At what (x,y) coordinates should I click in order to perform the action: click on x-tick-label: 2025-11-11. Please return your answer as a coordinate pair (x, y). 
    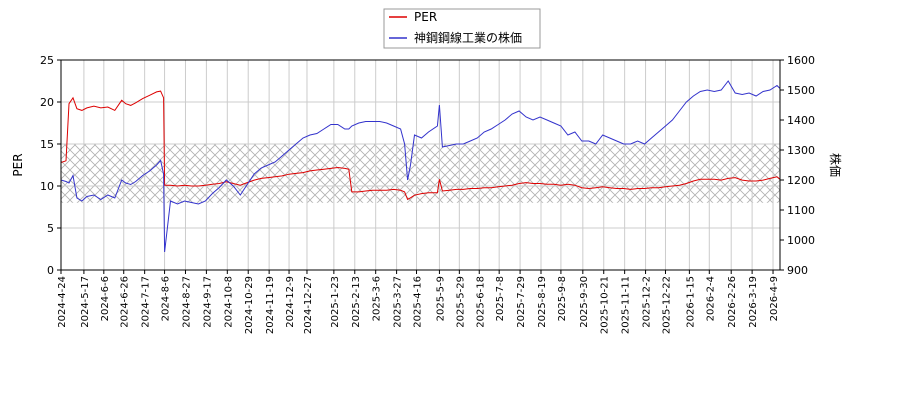
    Looking at the image, I should click on (626, 305).